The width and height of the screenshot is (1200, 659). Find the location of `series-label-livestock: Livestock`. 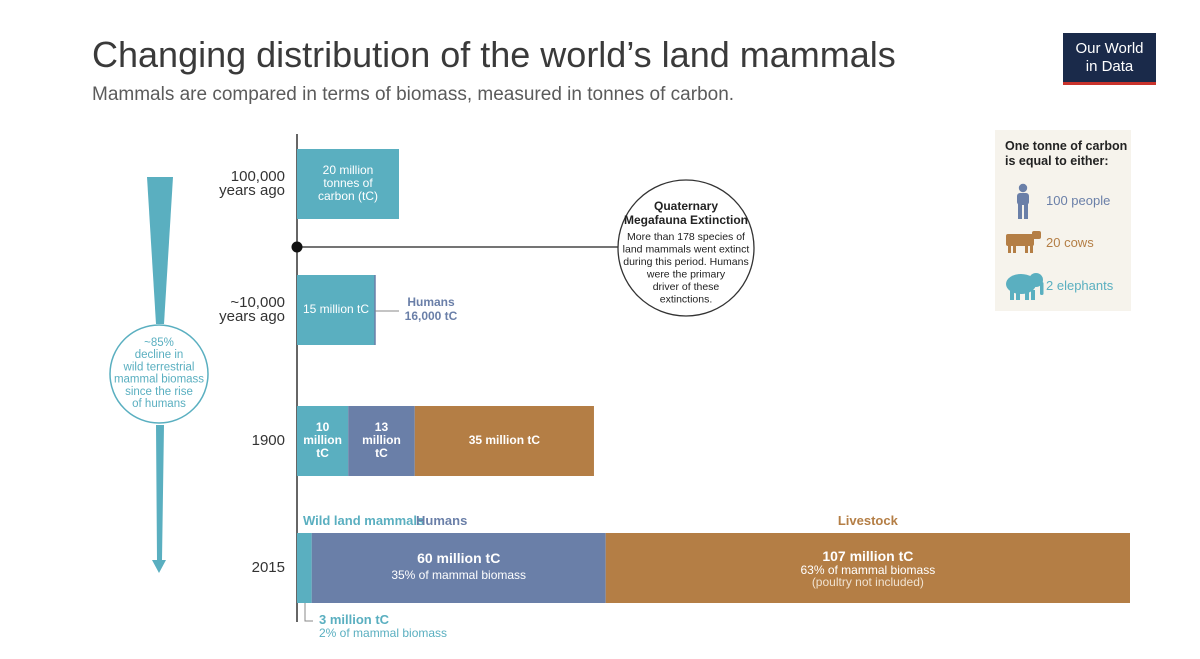

series-label-livestock: Livestock is located at coordinates (868, 520).